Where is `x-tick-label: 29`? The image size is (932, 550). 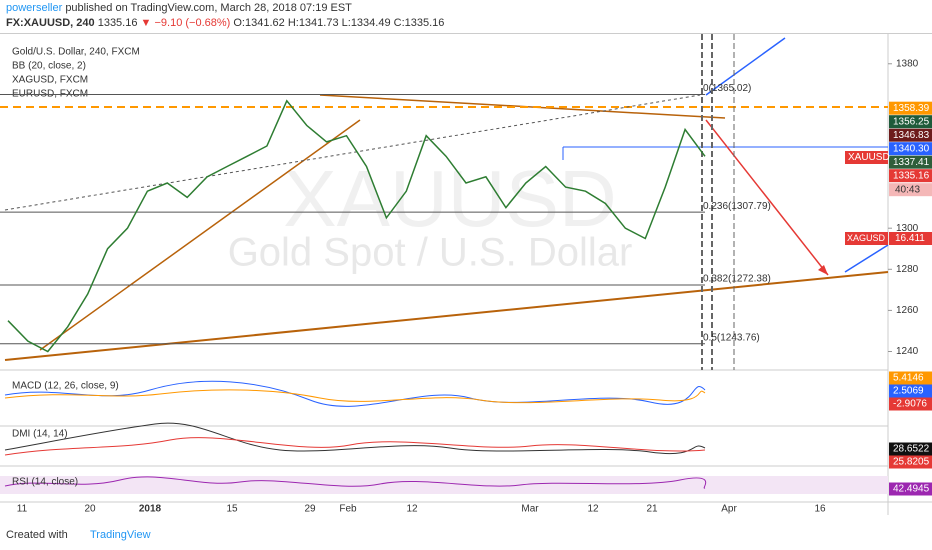 x-tick-label: 29 is located at coordinates (310, 509).